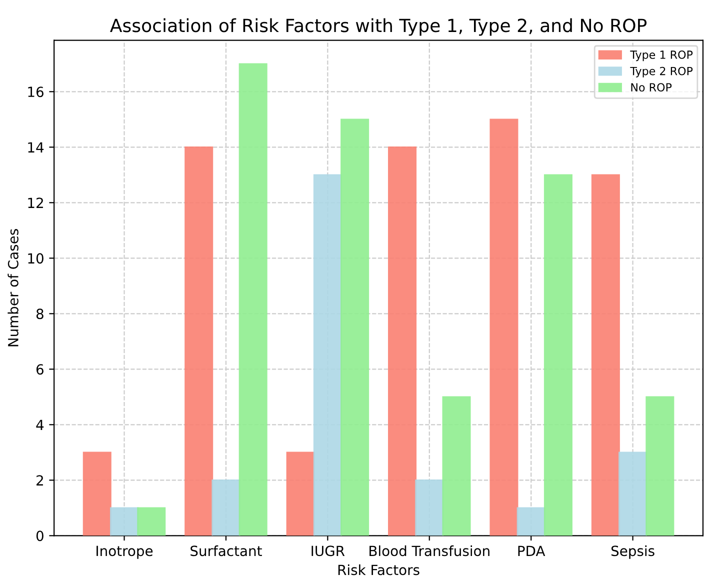 This screenshot has width=721, height=576. Describe the element at coordinates (328, 551) in the screenshot. I see `x-tick-label: IUGR` at that location.